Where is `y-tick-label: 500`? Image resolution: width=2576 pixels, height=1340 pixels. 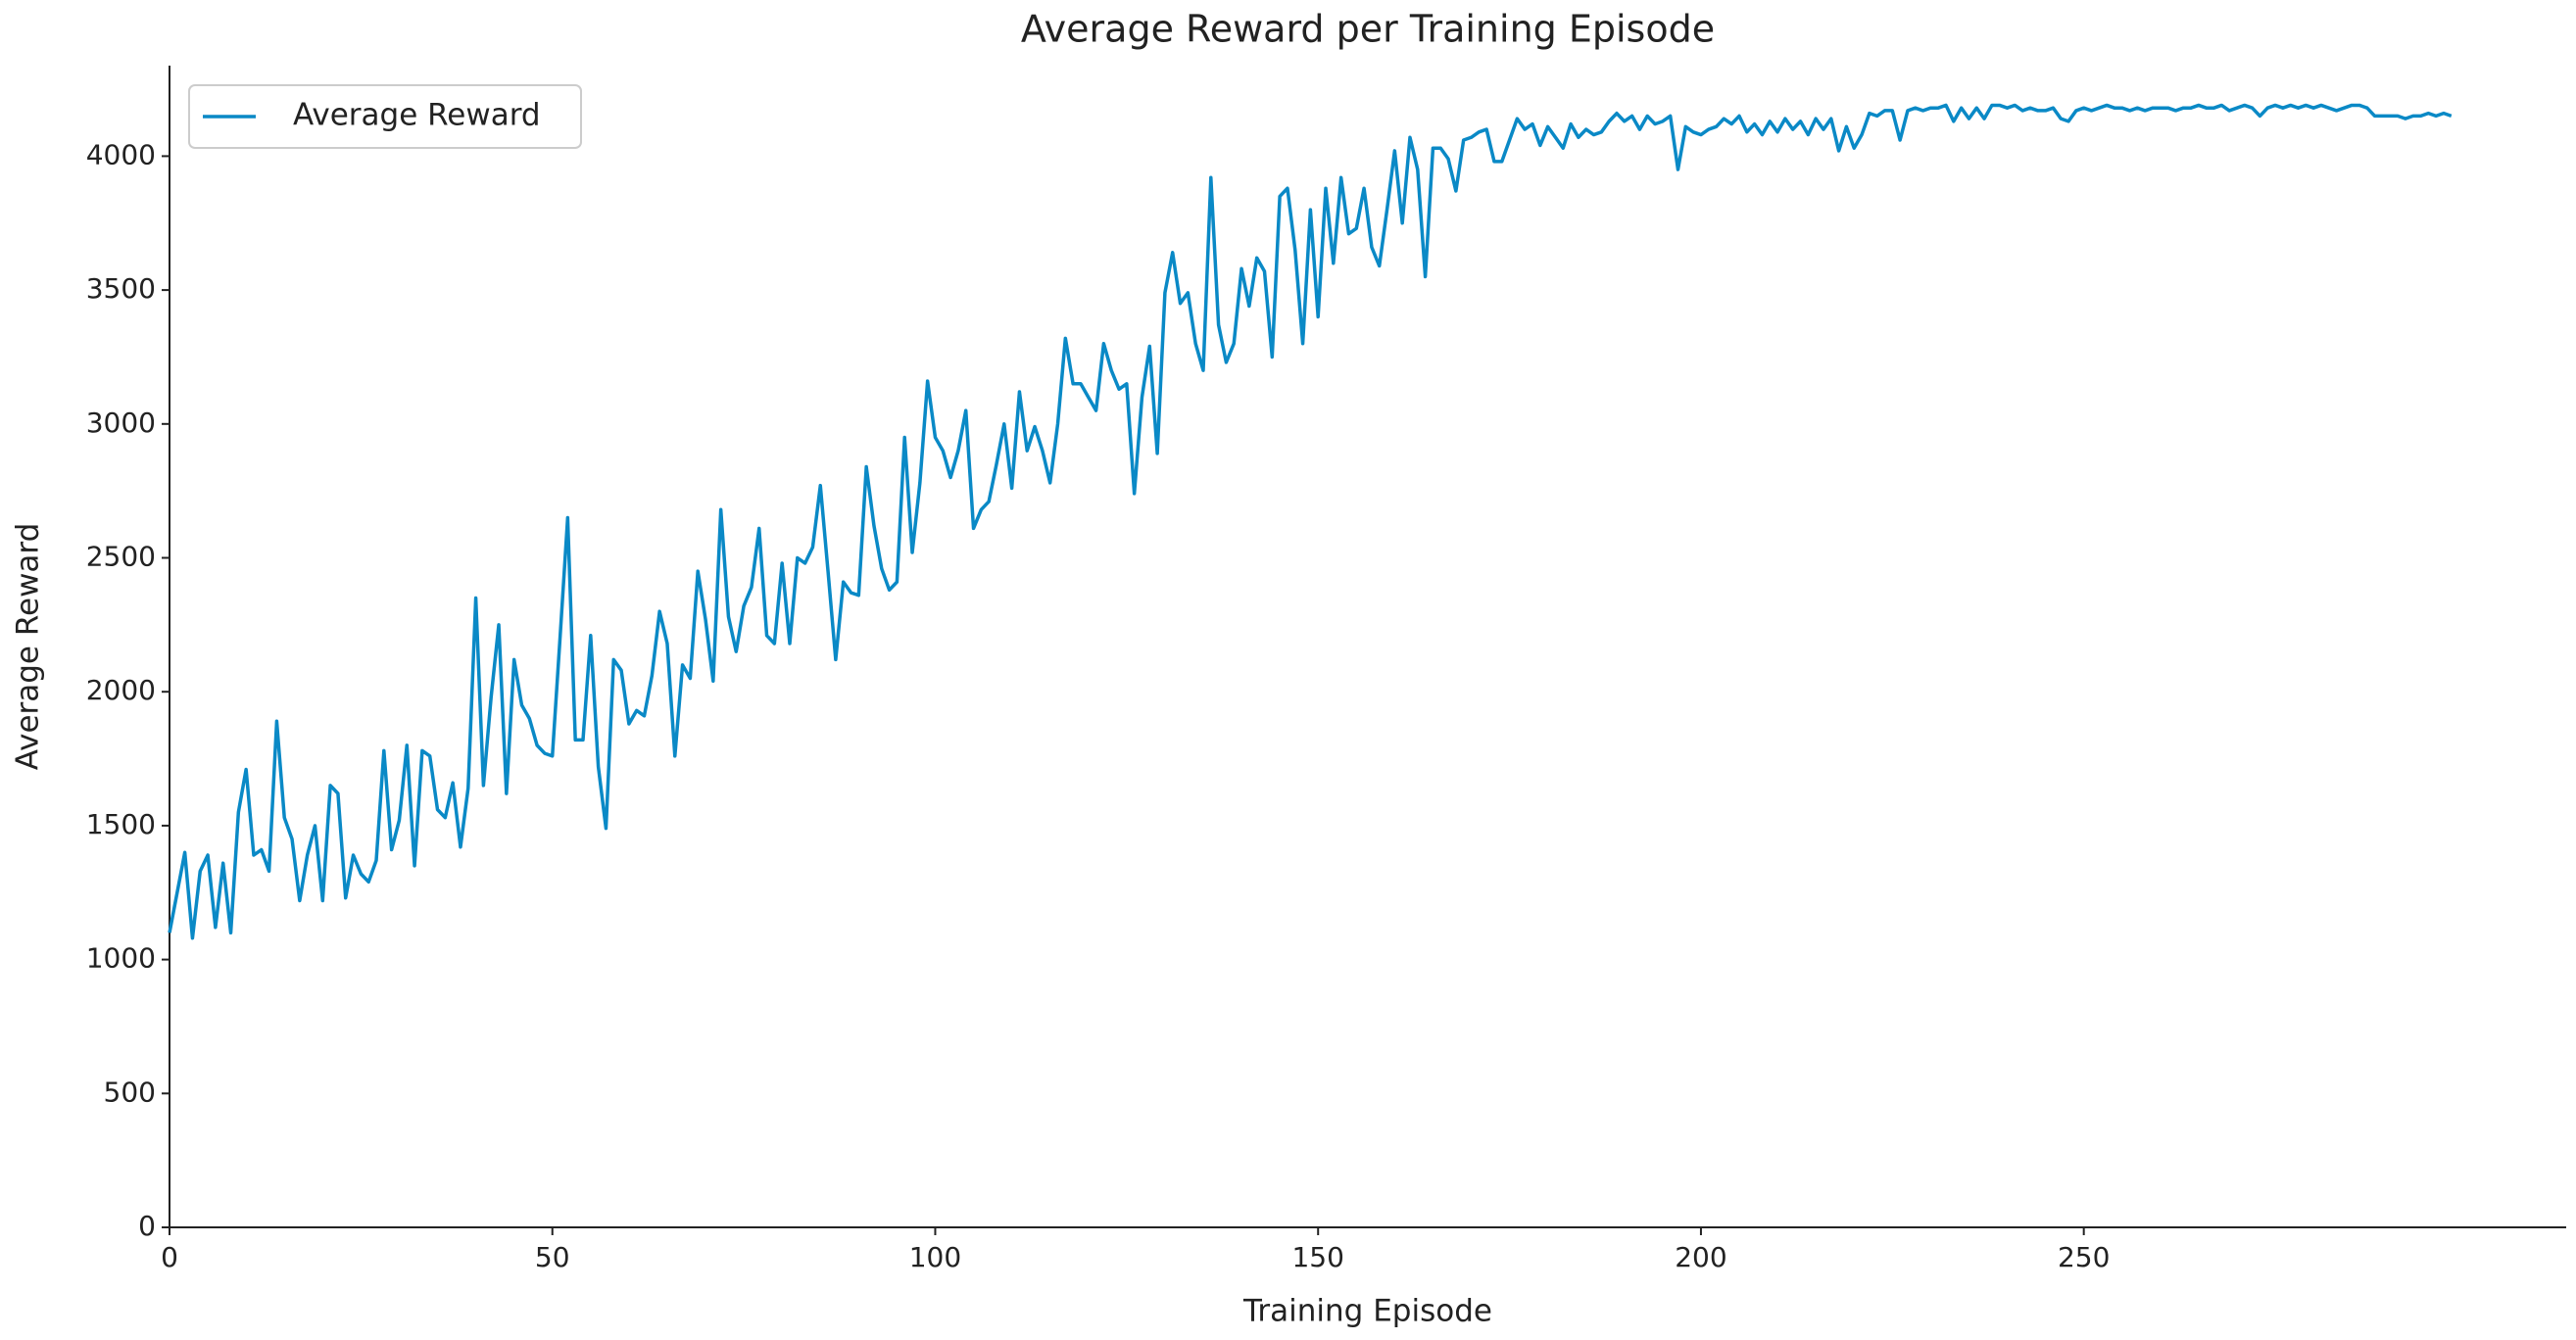 y-tick-label: 500 is located at coordinates (130, 1092).